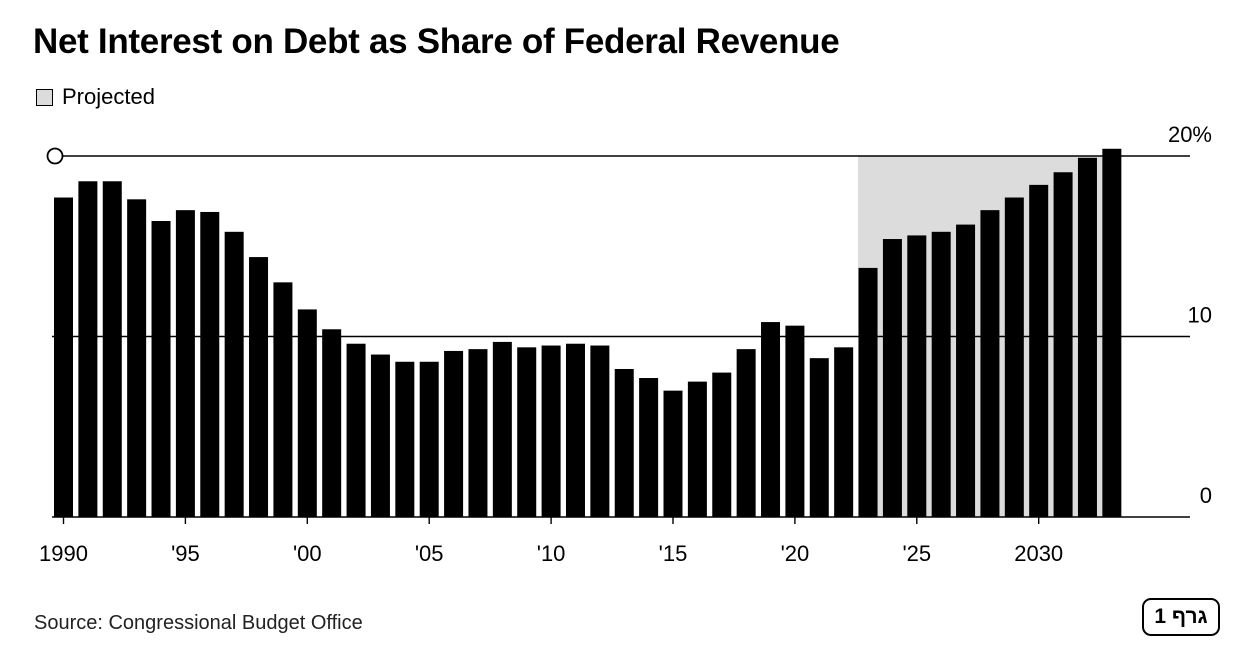  What do you see at coordinates (63, 553) in the screenshot?
I see `x-tick-label: 1990` at bounding box center [63, 553].